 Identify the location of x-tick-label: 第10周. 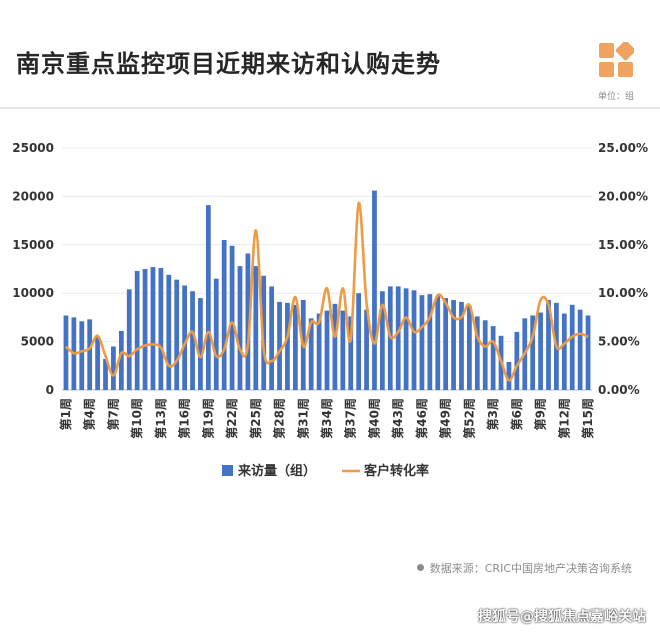
(136, 418).